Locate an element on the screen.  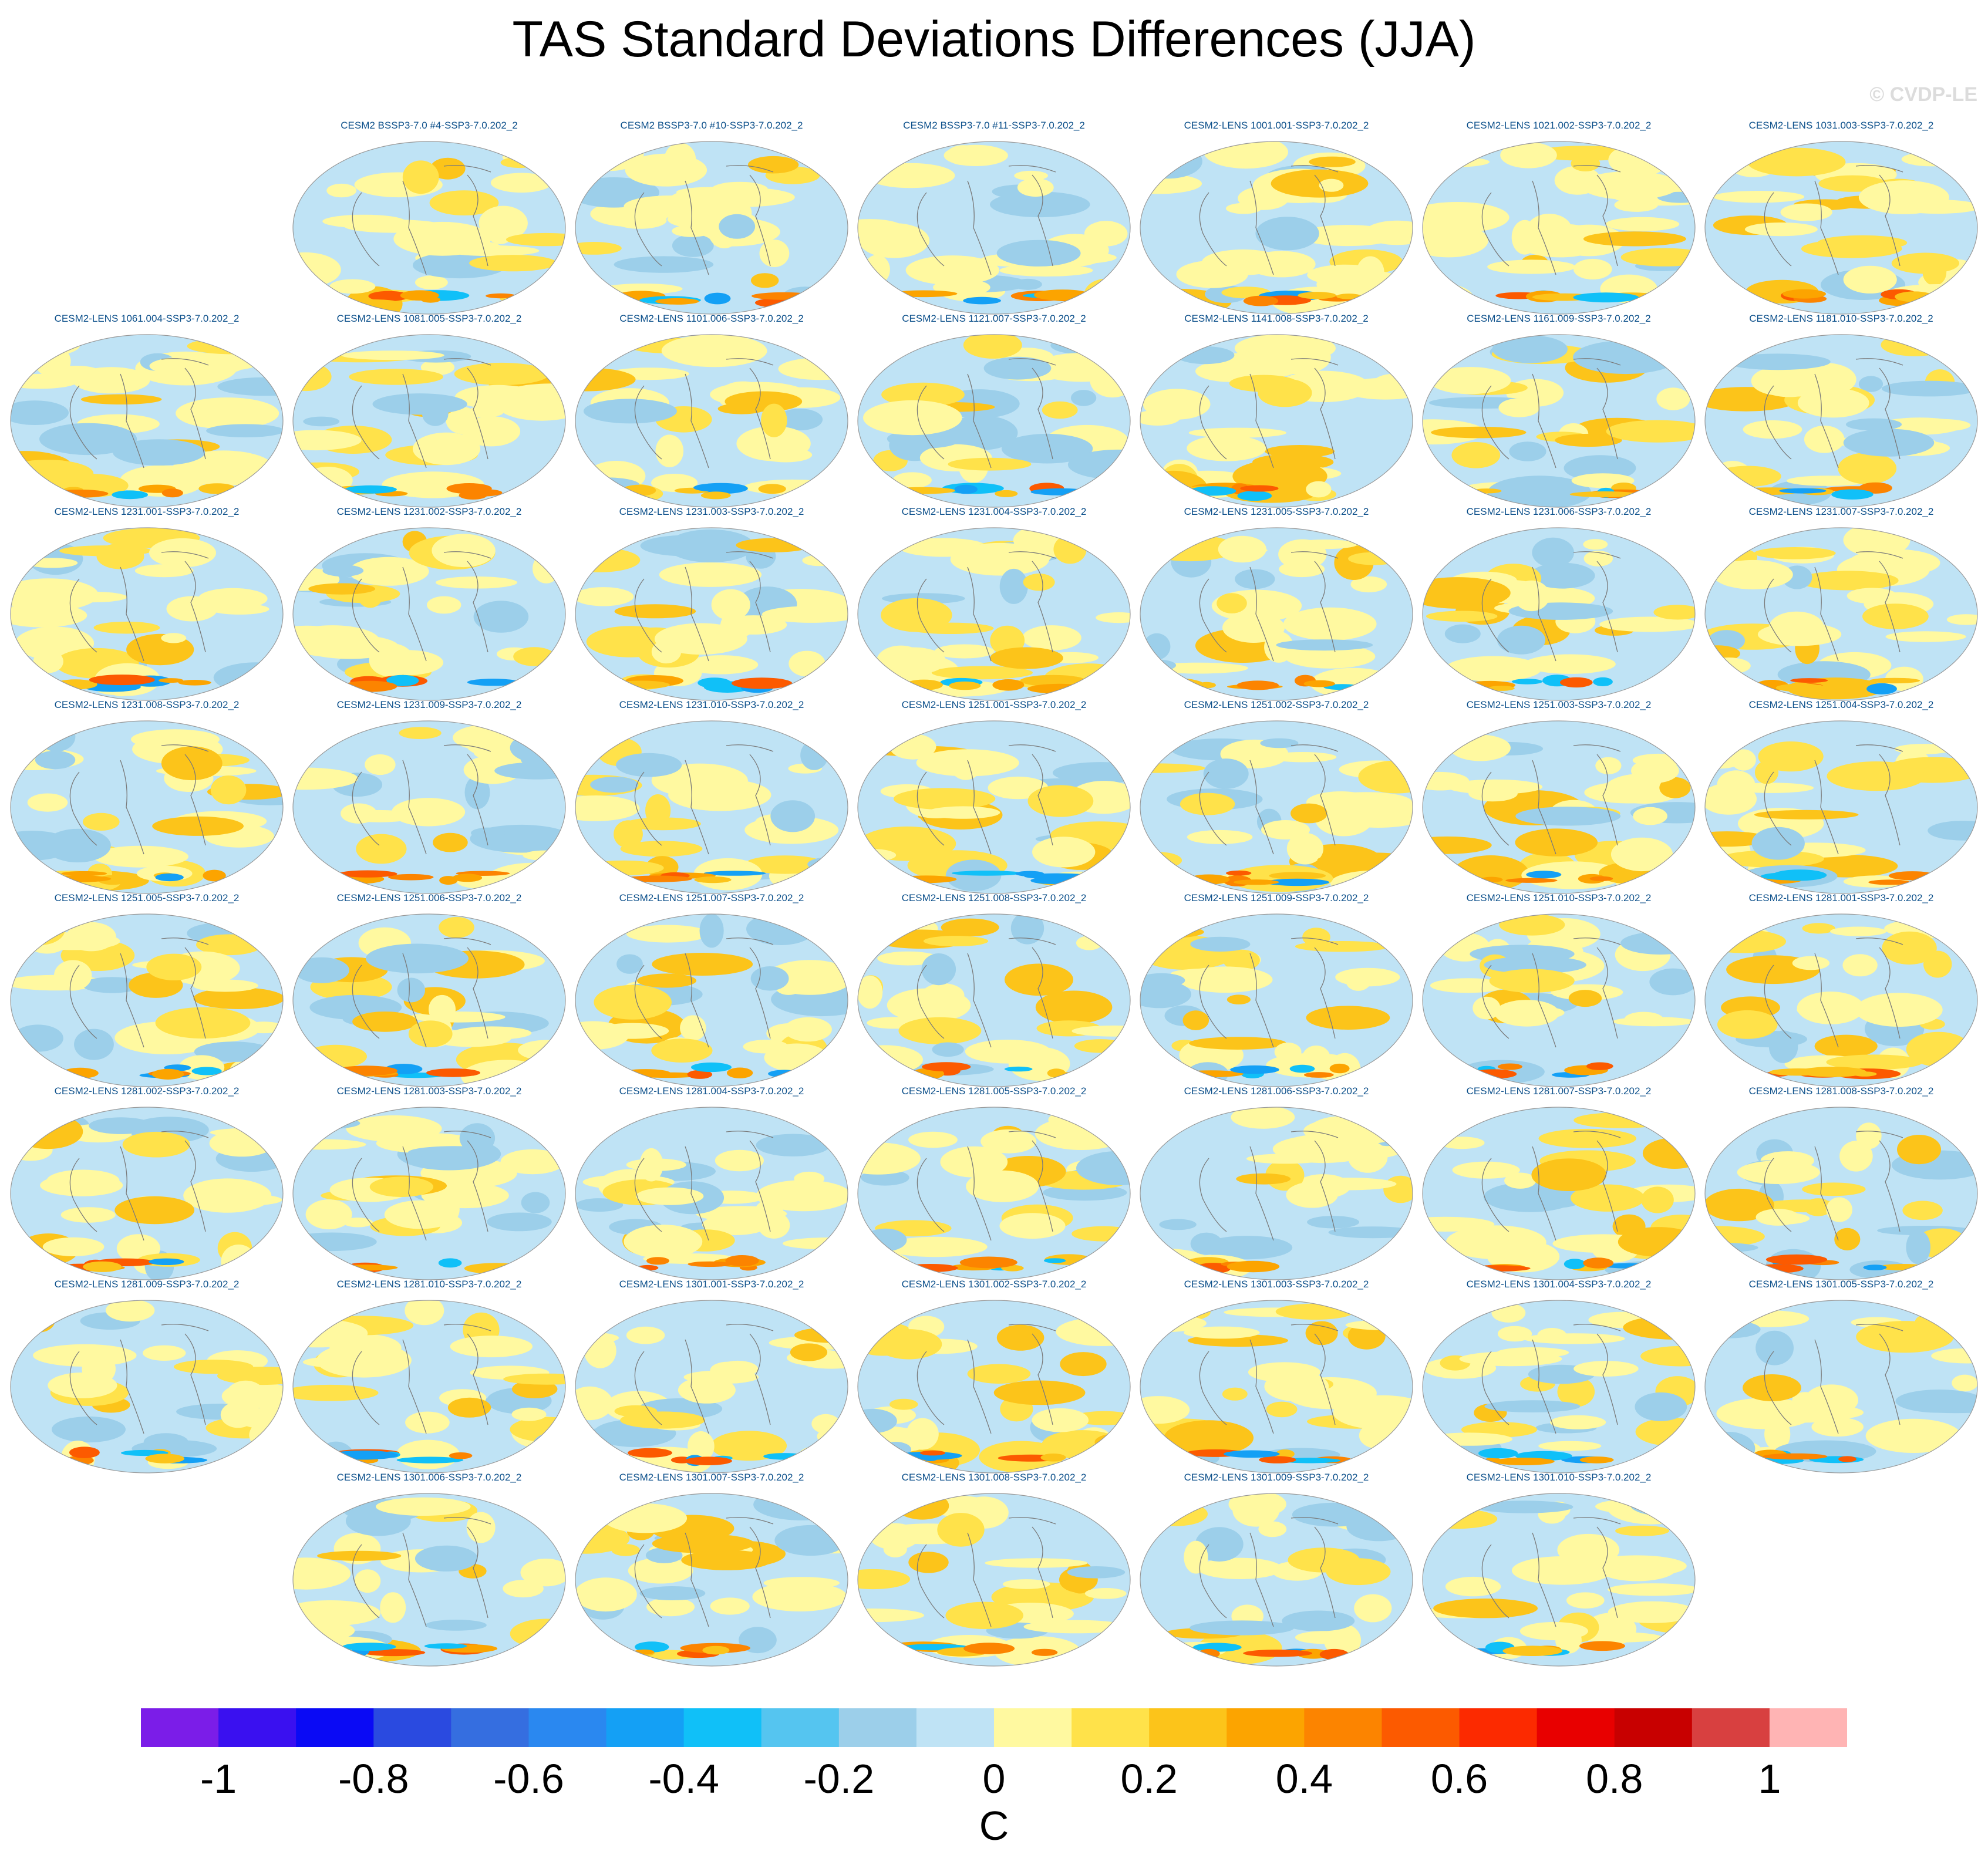
map-panel: CESM2 BSSP3-7.0 #4-SSP3-7.0.202_2 is located at coordinates (429, 218).